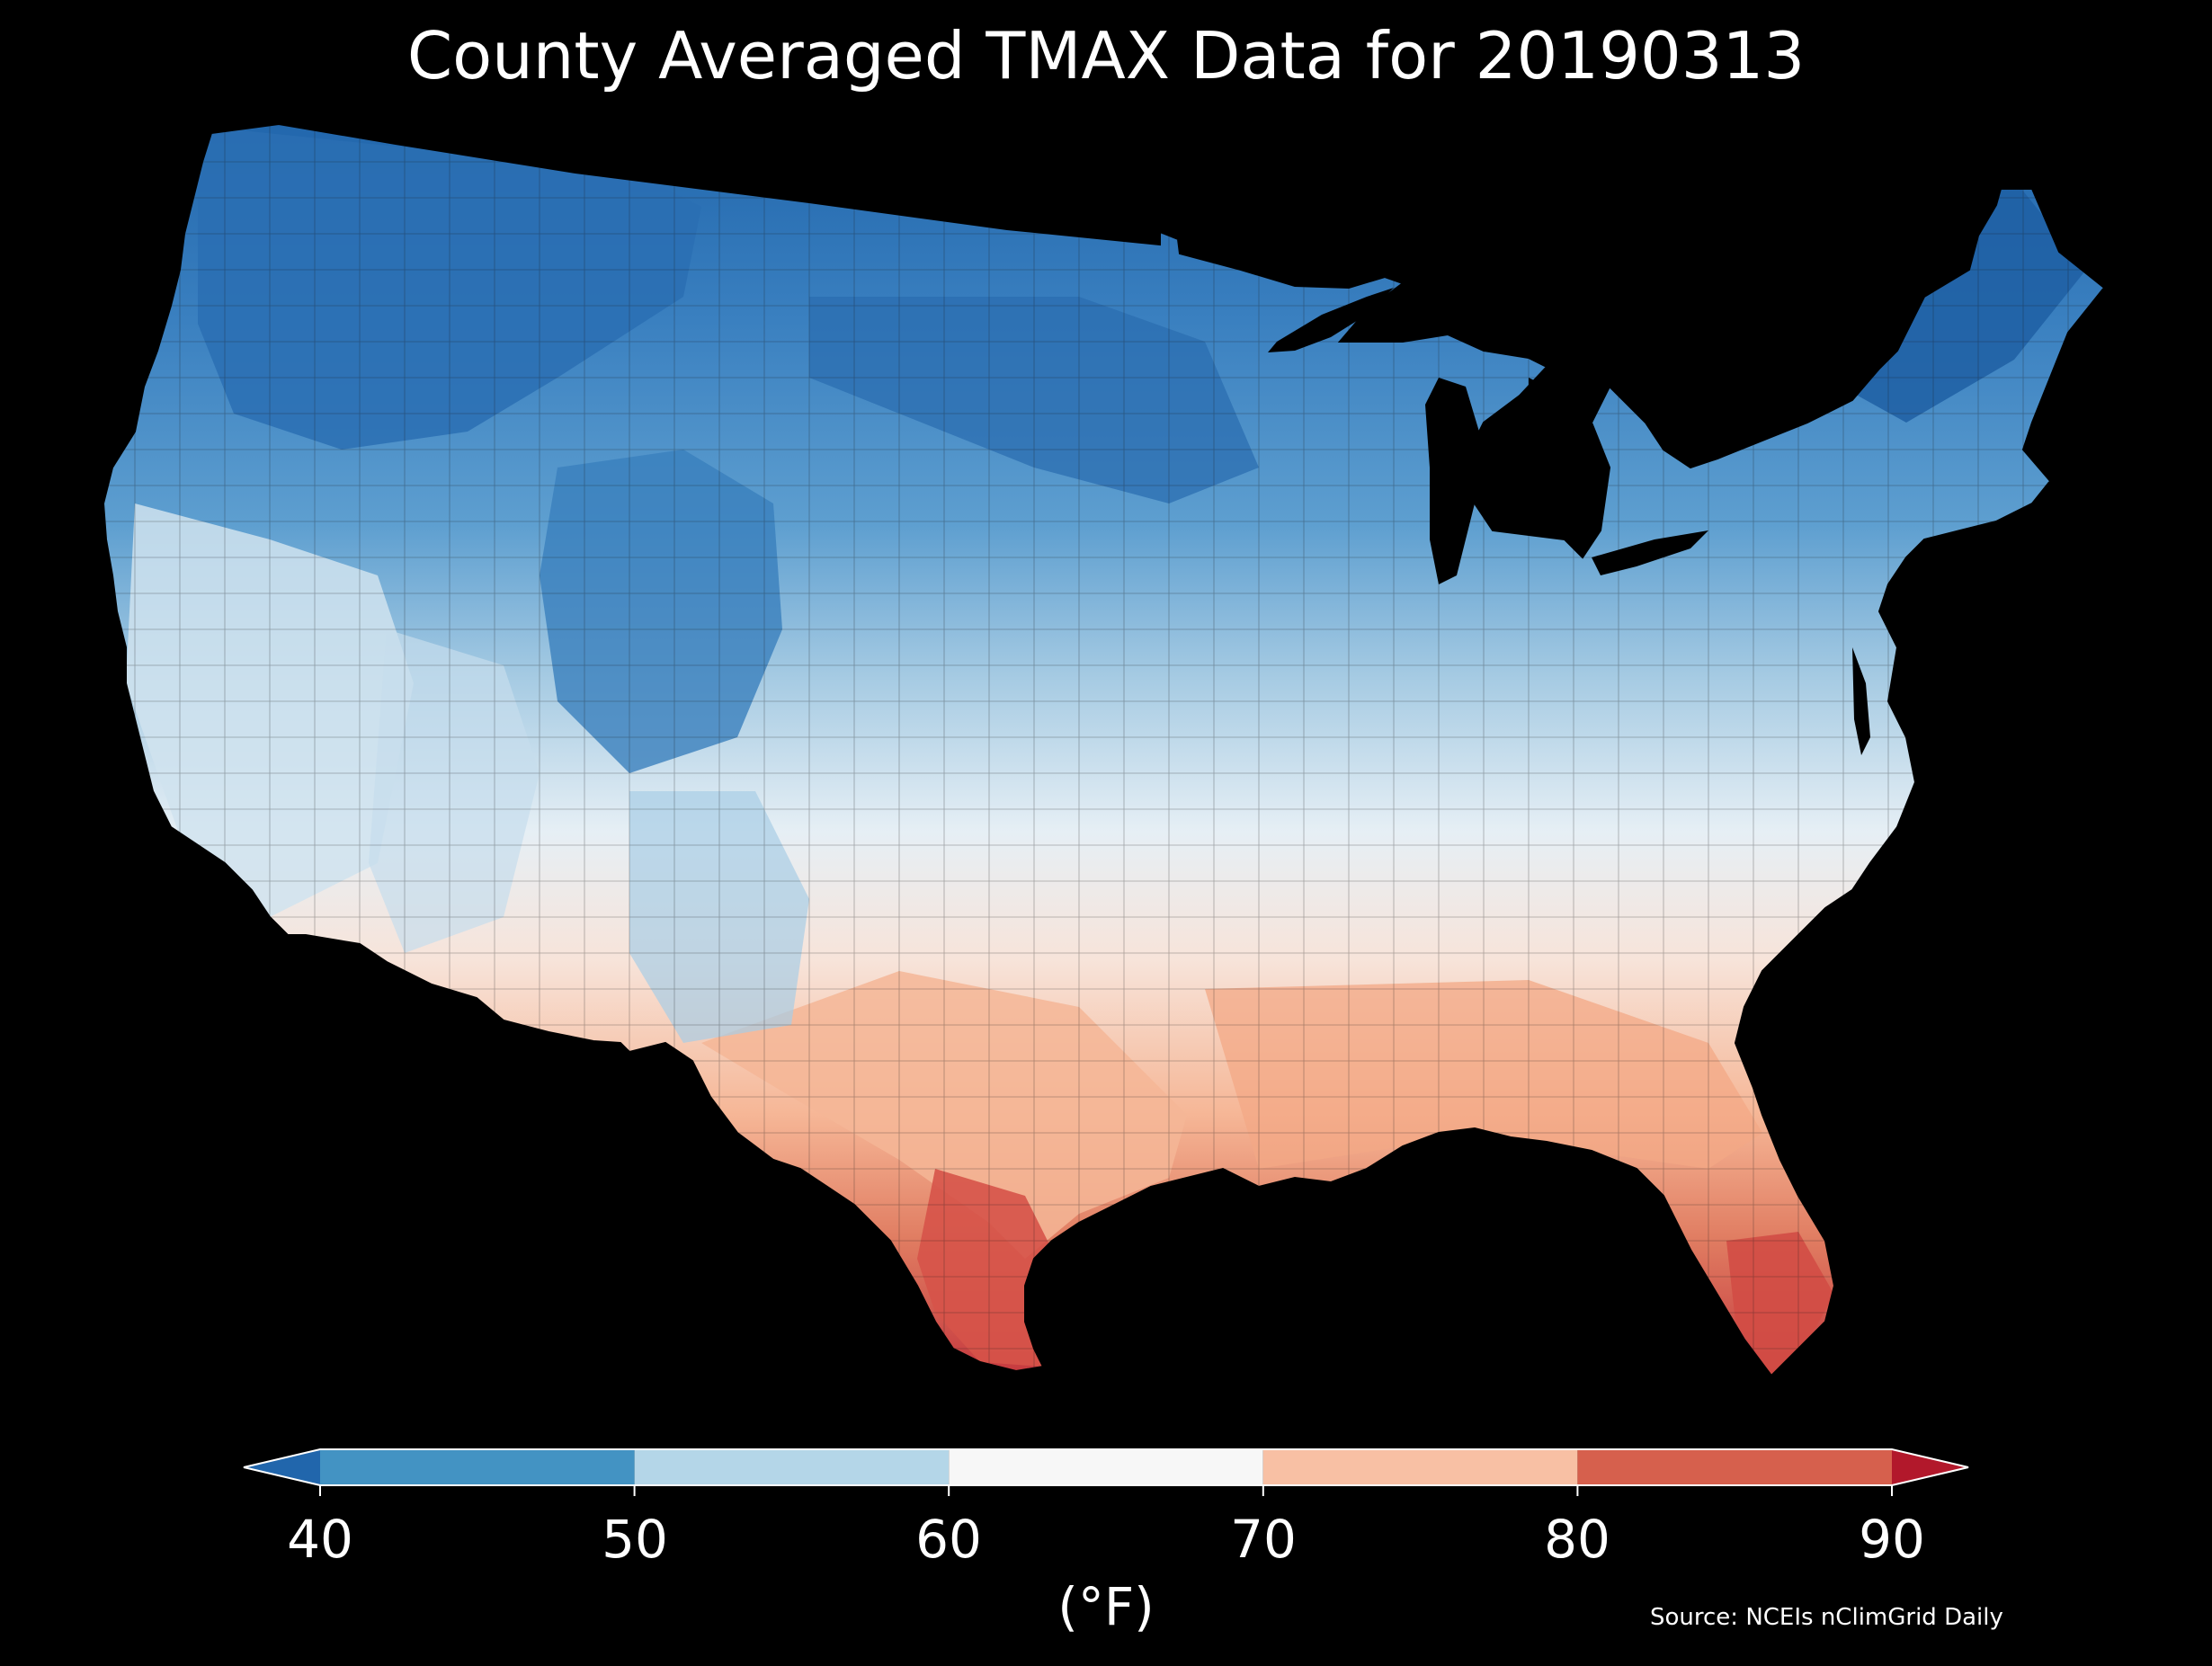 The height and width of the screenshot is (1666, 2212). What do you see at coordinates (1577, 1540) in the screenshot?
I see `colorbar-tick-label: 80` at bounding box center [1577, 1540].